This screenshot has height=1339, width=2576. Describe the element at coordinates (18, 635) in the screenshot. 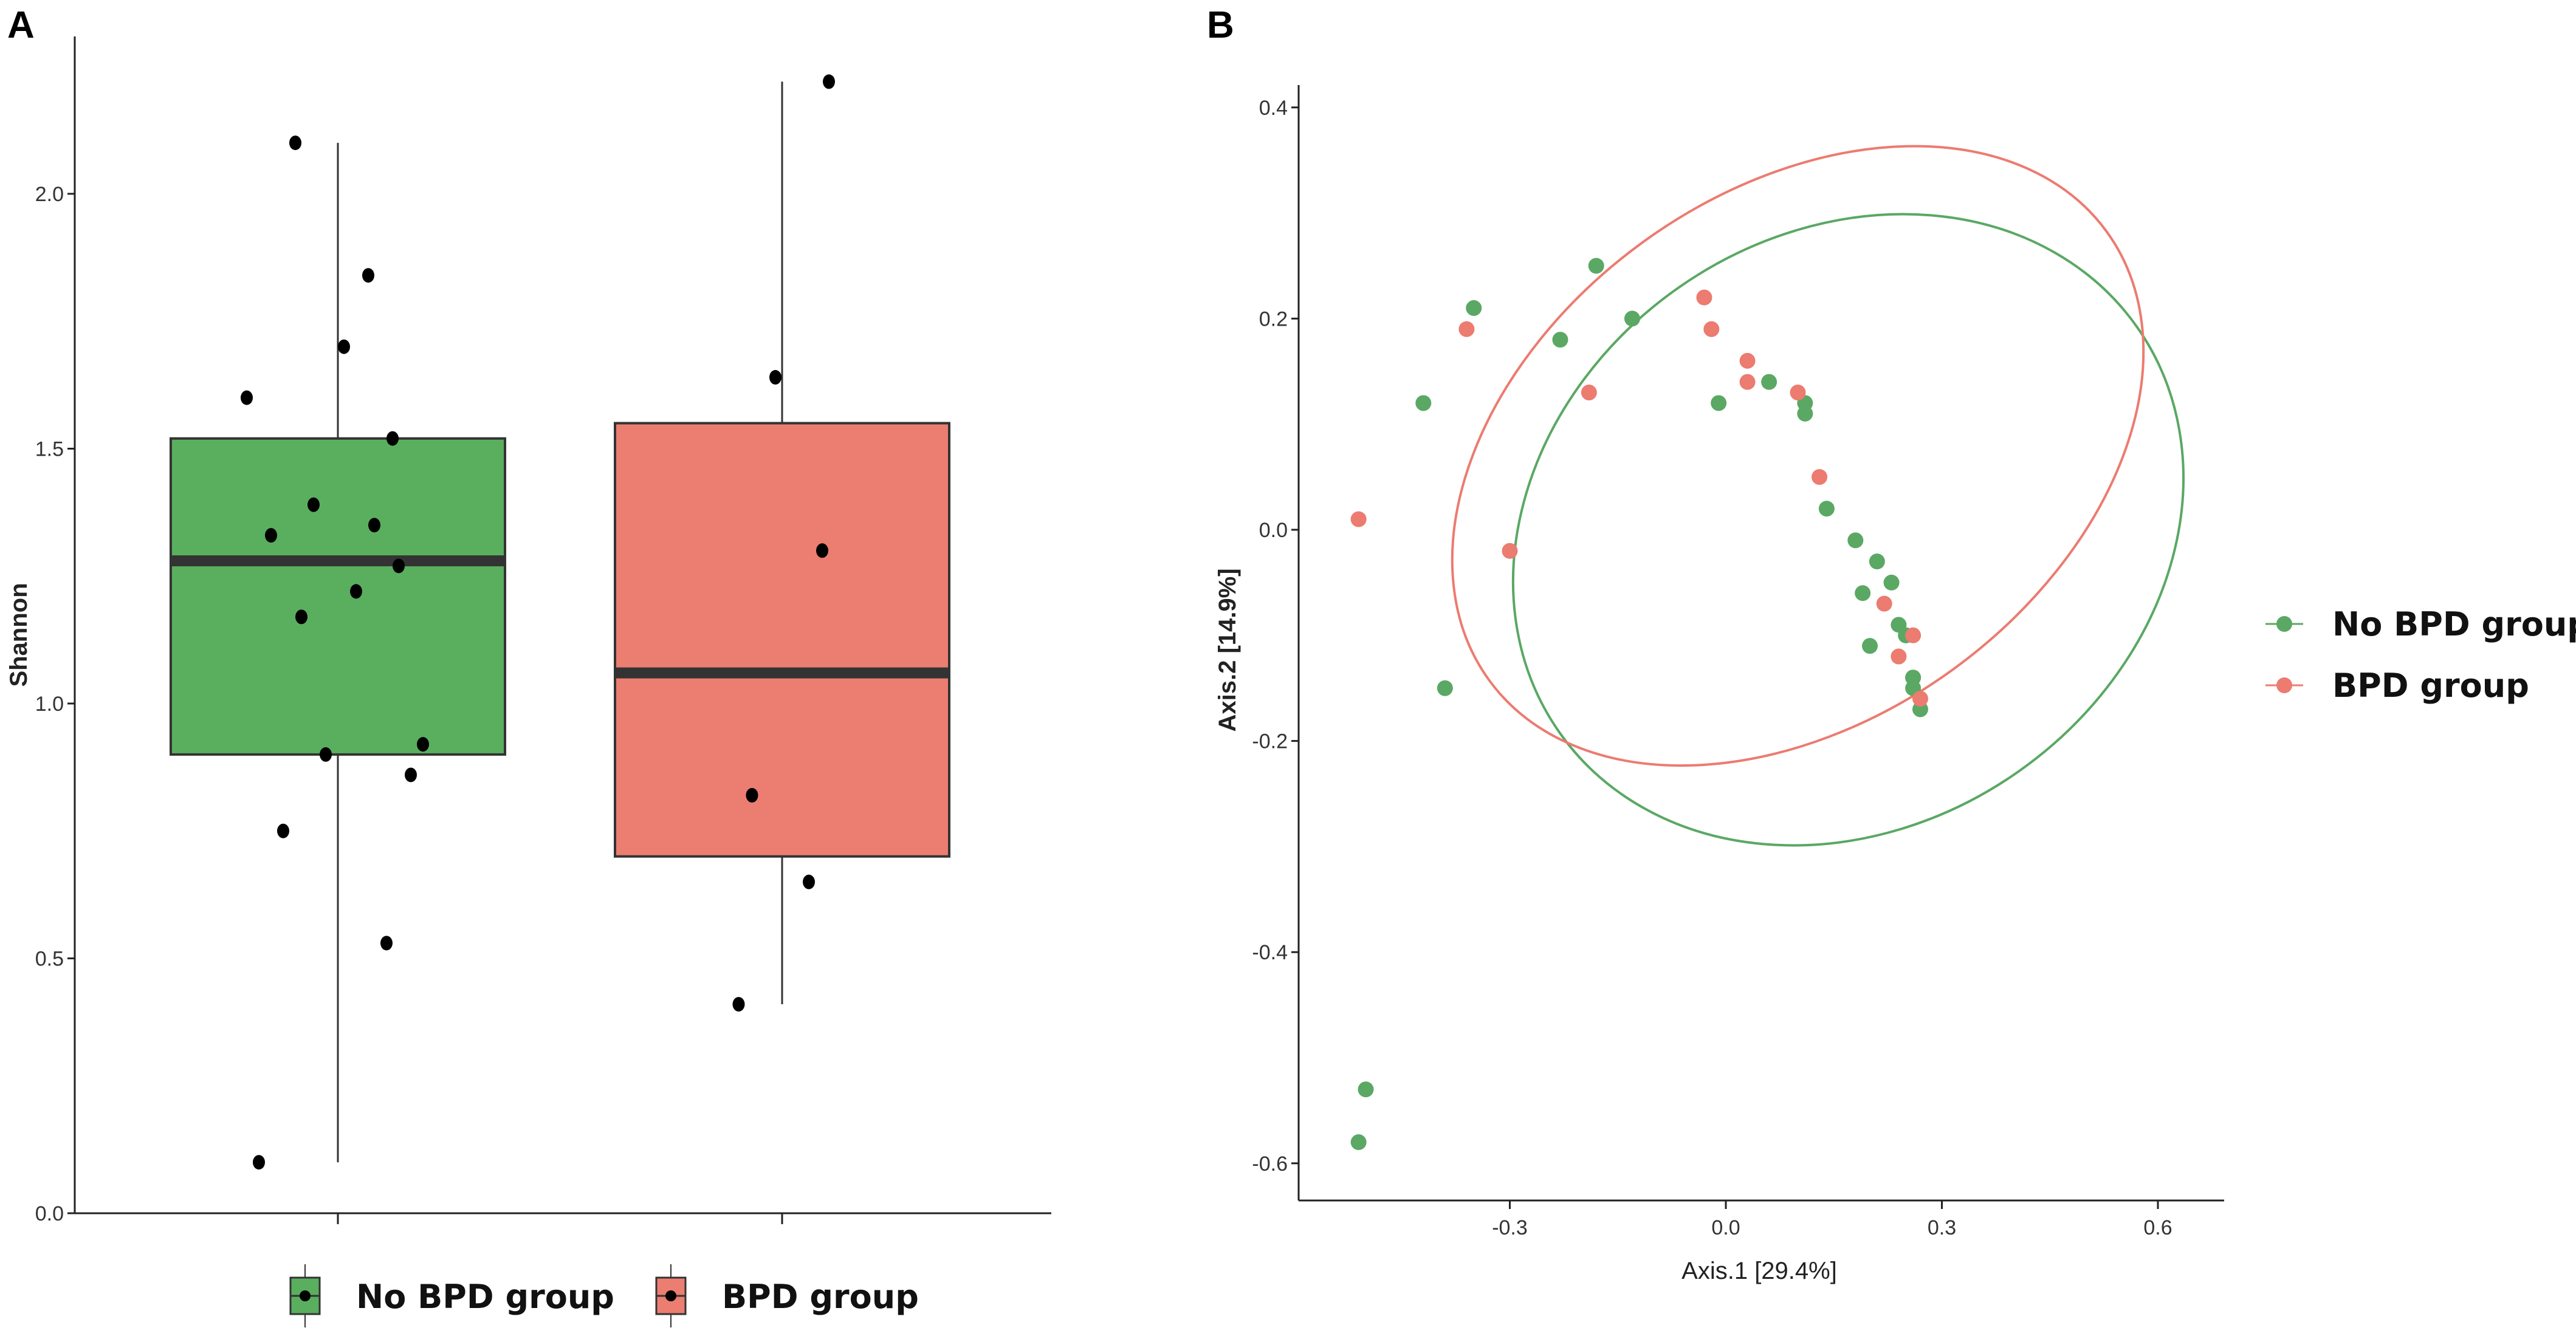

I see `panel-a-y-axis-title: Shannon` at that location.